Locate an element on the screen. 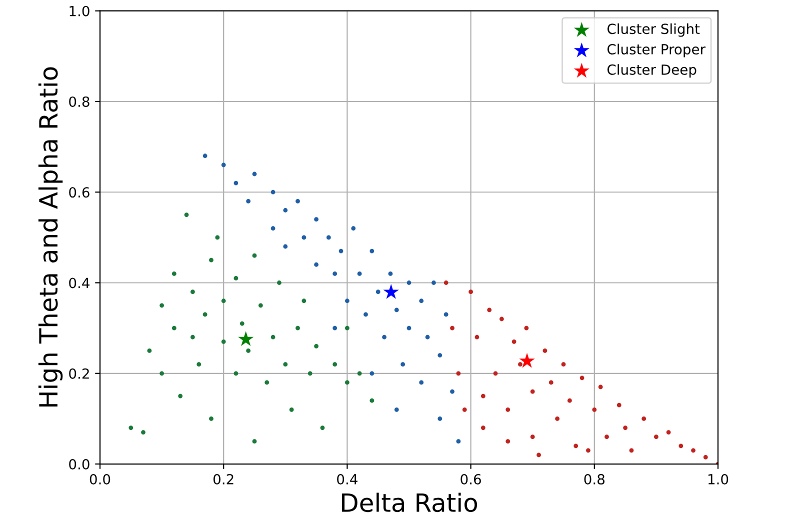  x-tick-label: 0.6 is located at coordinates (470, 479).